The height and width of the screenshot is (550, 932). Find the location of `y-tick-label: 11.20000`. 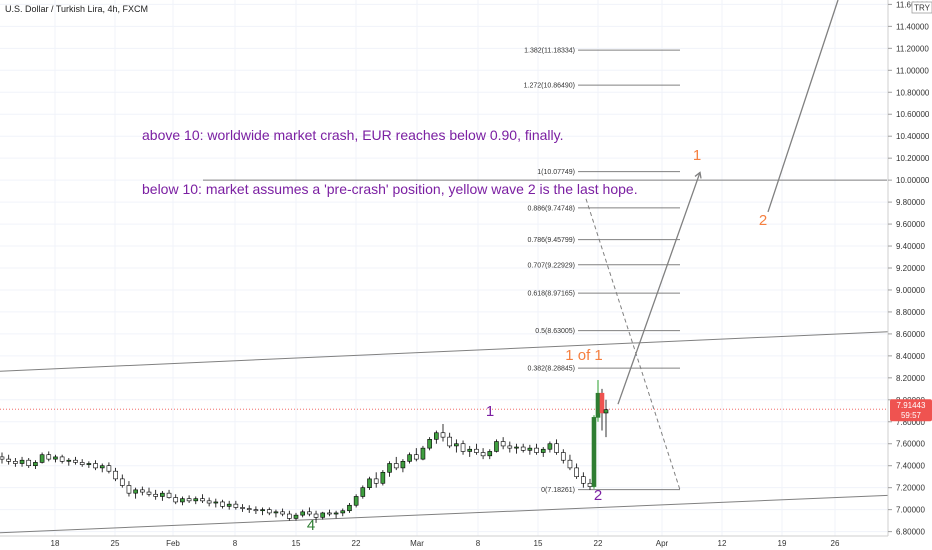

y-tick-label: 11.20000 is located at coordinates (912, 48).